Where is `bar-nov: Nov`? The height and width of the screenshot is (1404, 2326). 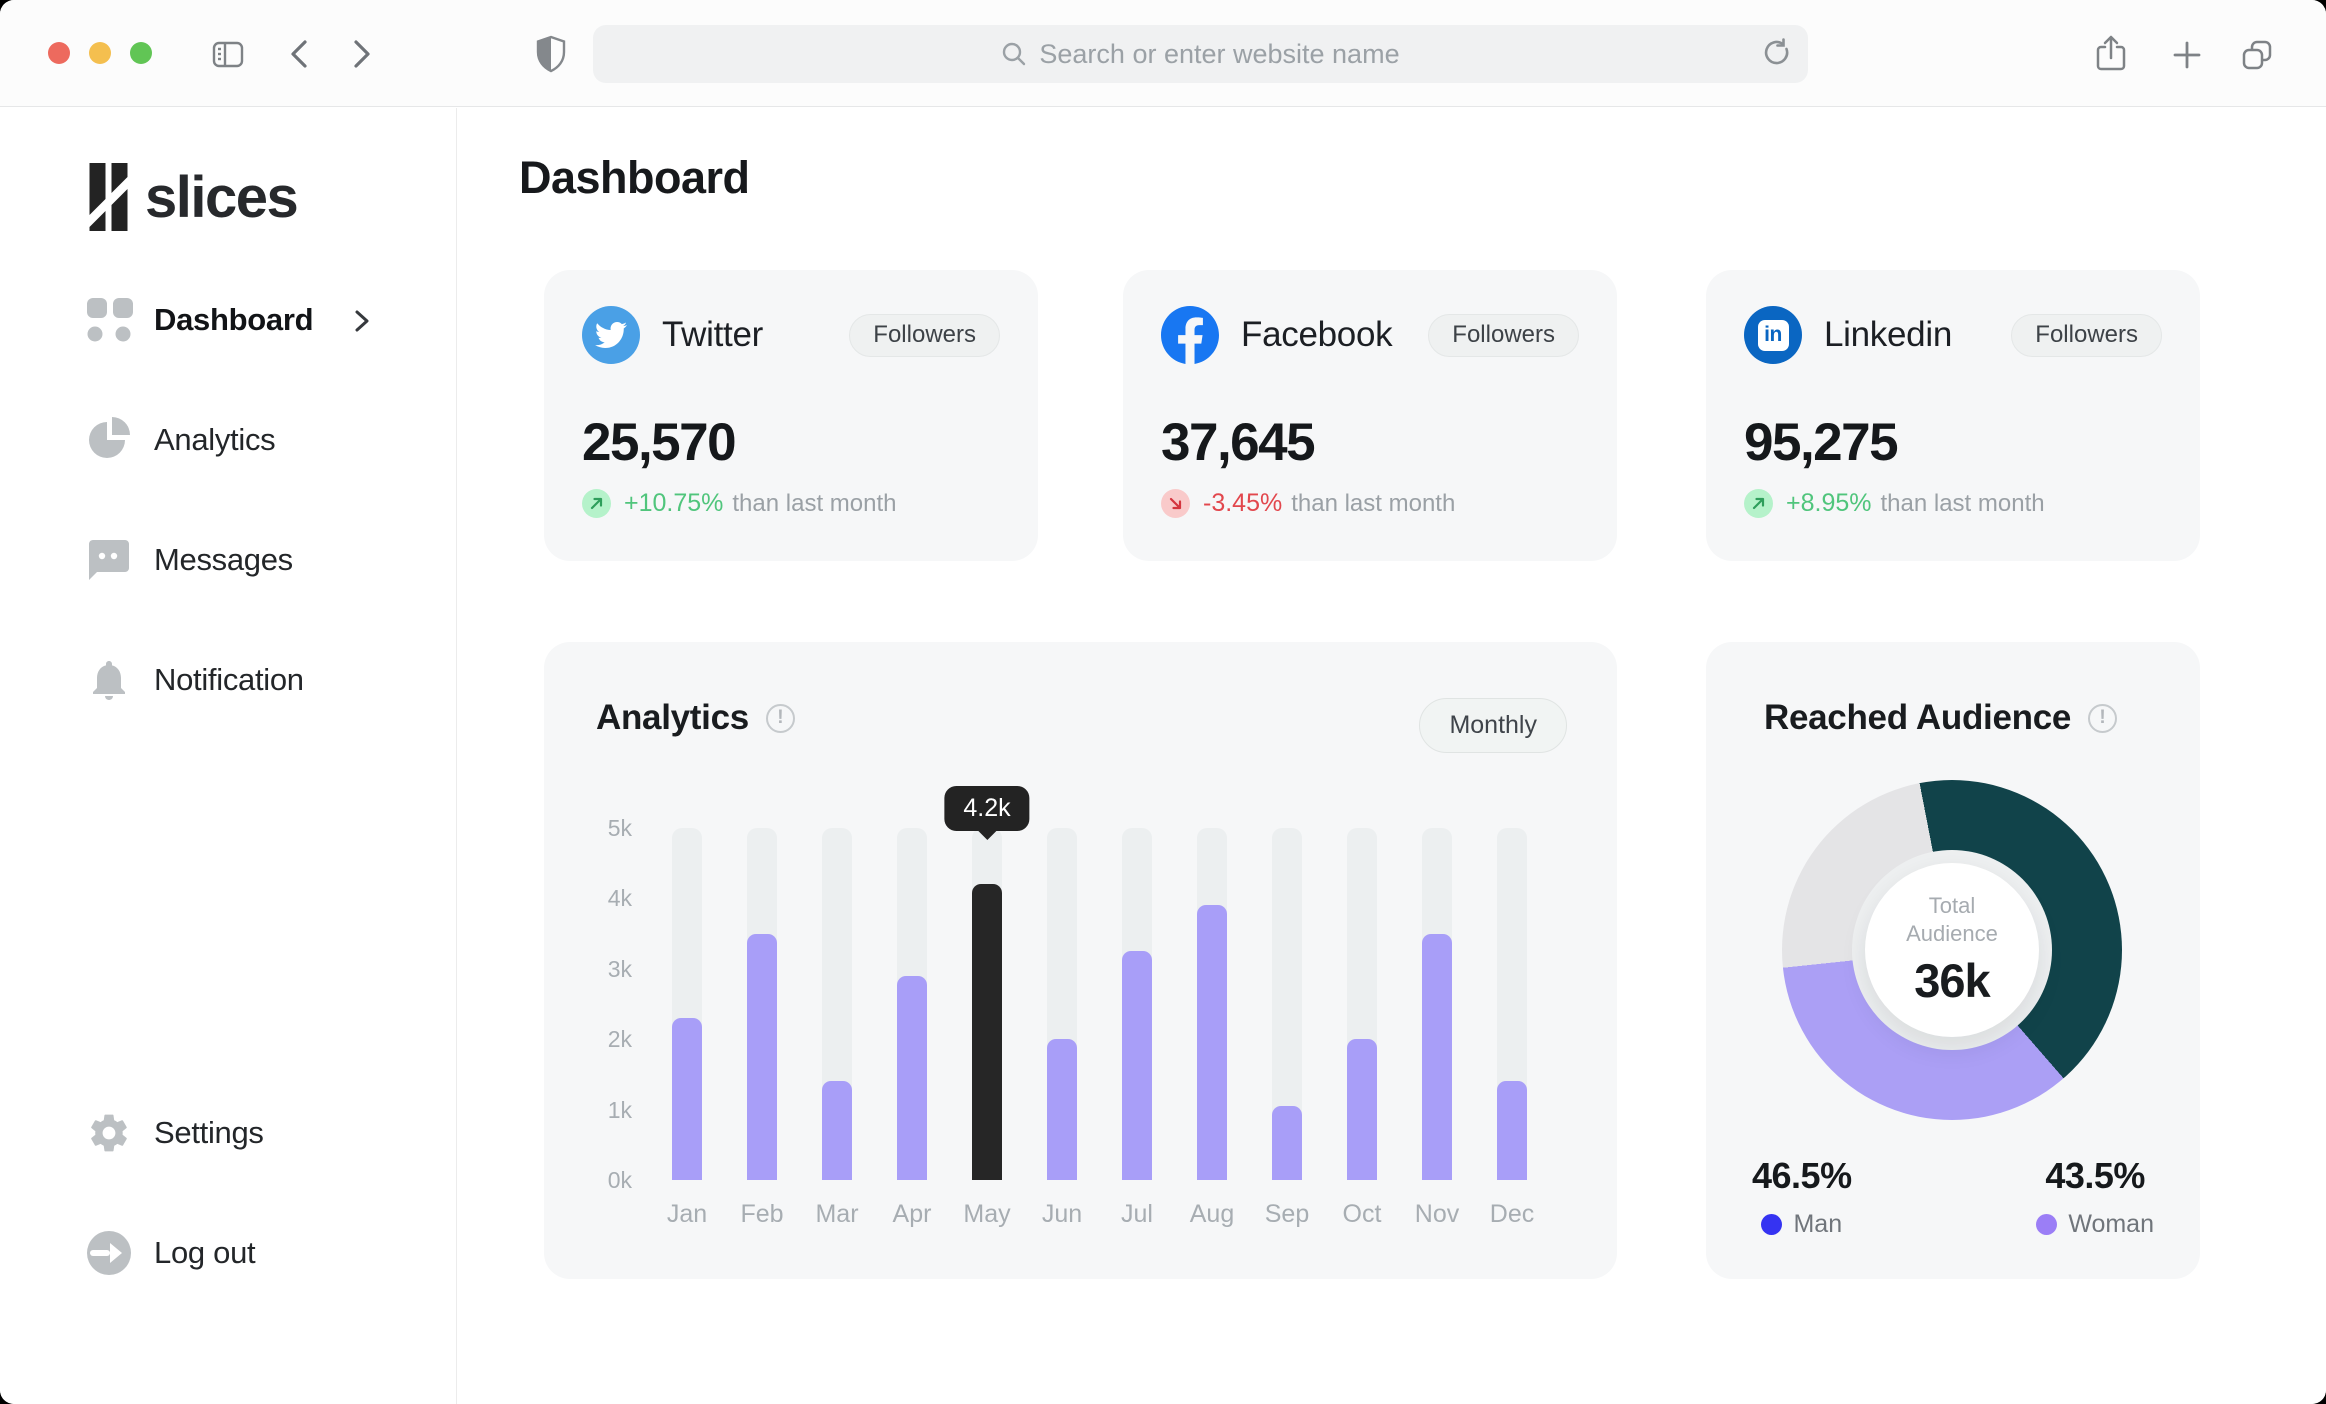 bar-nov: Nov is located at coordinates (1437, 1028).